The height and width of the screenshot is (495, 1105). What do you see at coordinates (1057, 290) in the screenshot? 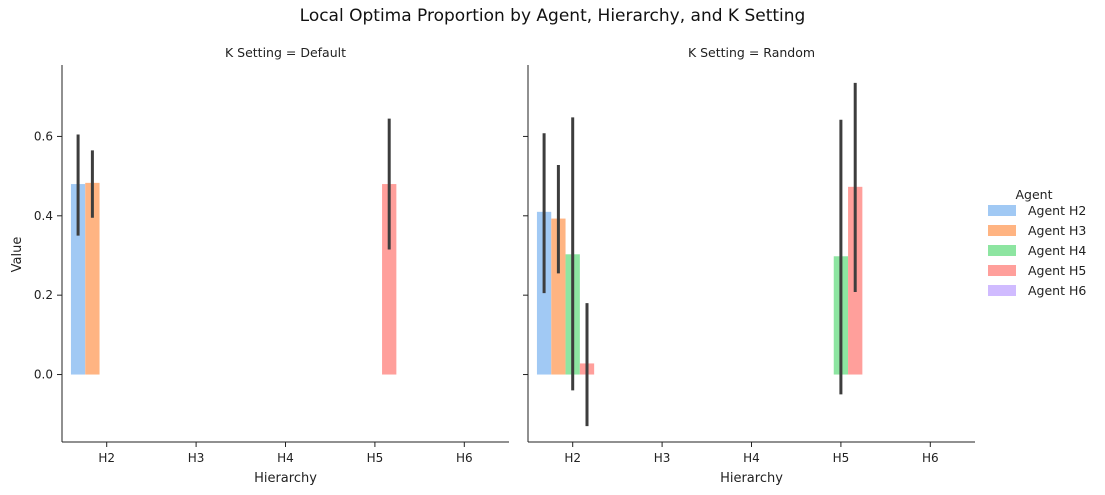
I see `legend-label: Agent H6` at bounding box center [1057, 290].